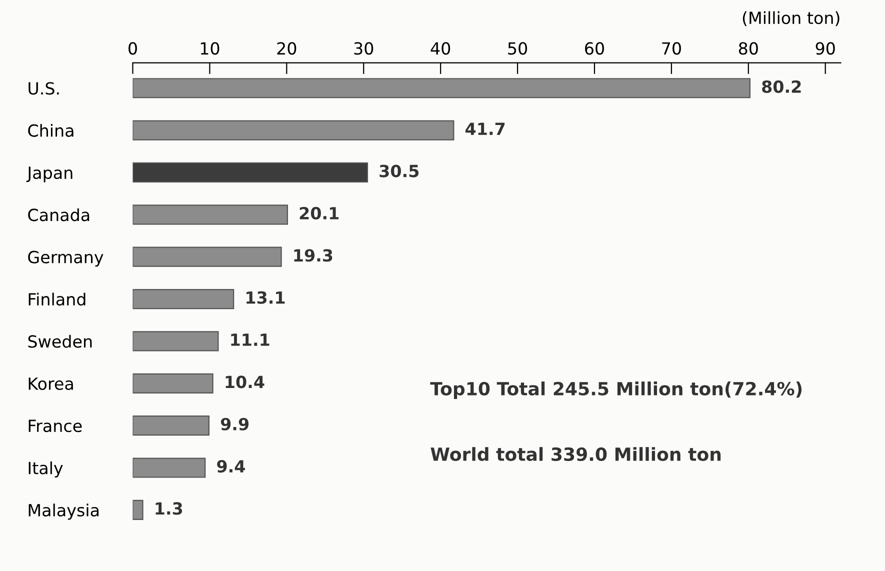 The width and height of the screenshot is (885, 571). I want to click on data-label: 13.1, so click(265, 297).